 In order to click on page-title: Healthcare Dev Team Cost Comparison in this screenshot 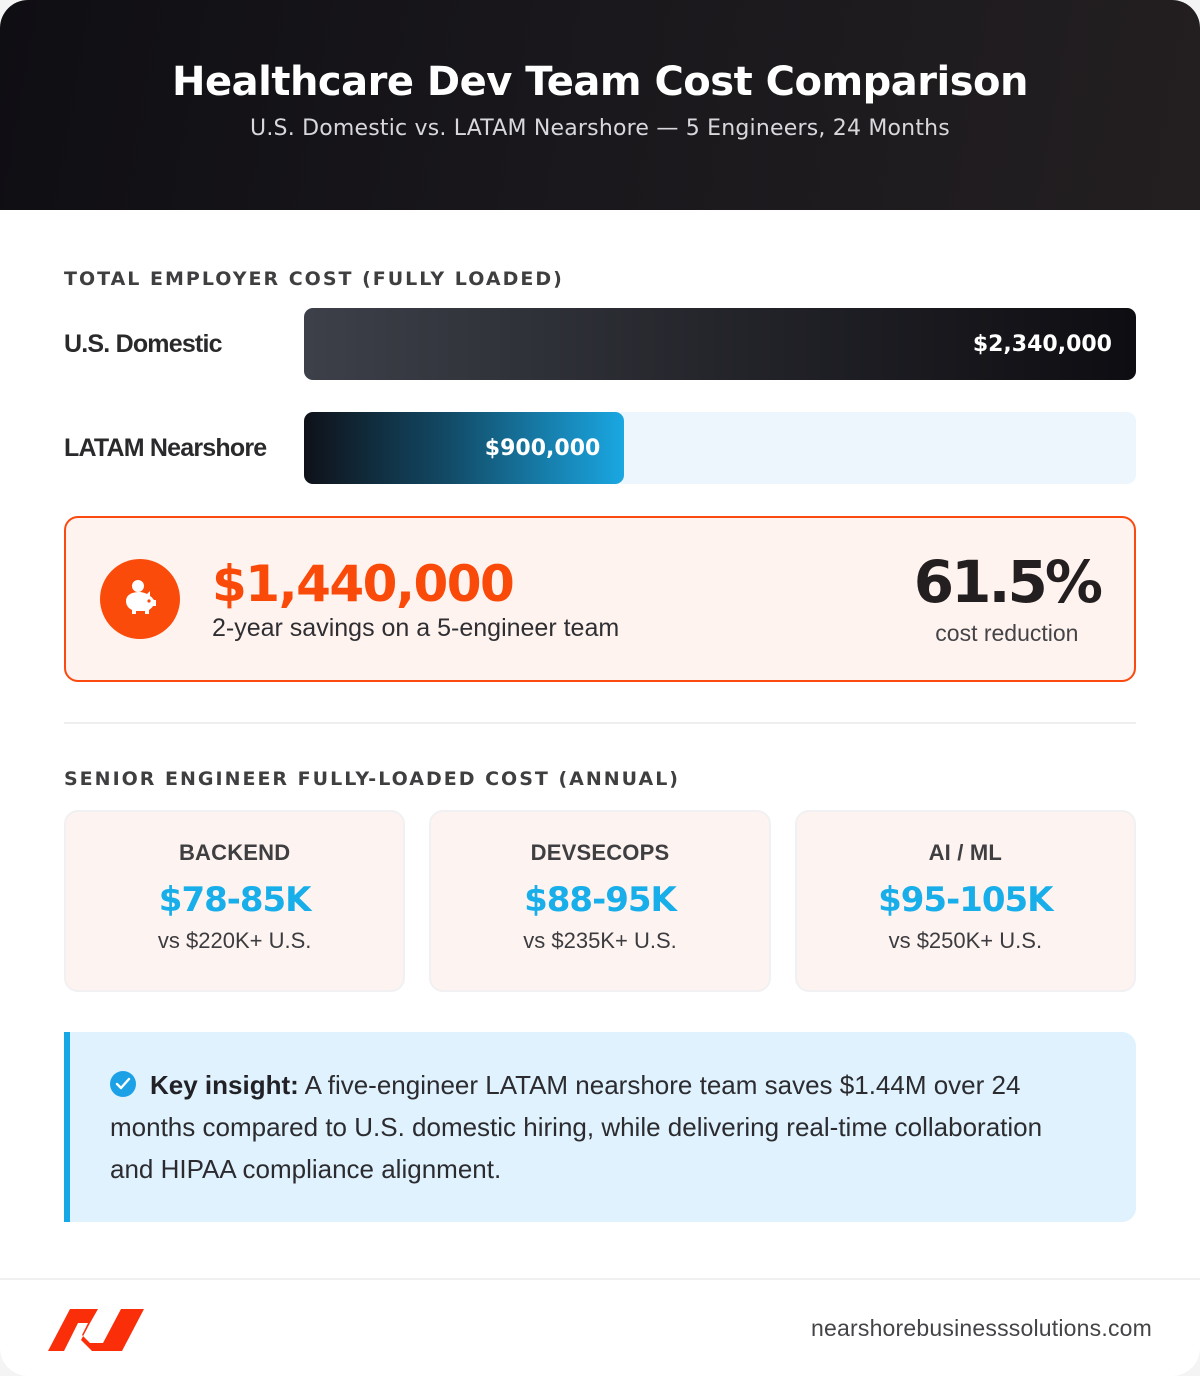, I will do `click(600, 82)`.